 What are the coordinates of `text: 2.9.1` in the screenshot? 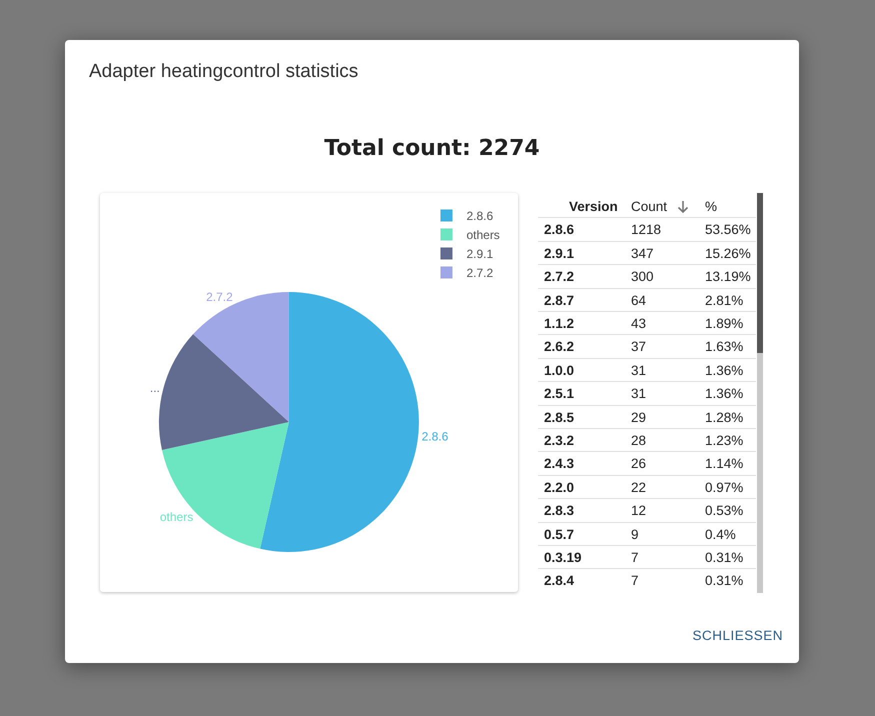 It's located at (559, 253).